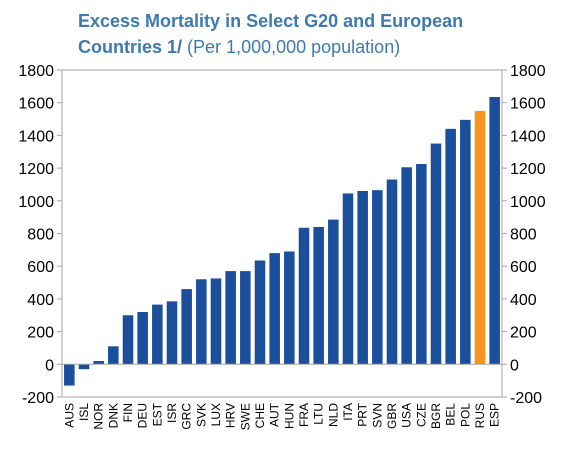 Image resolution: width=585 pixels, height=457 pixels. I want to click on x-tick-label-isr: ISR, so click(172, 413).